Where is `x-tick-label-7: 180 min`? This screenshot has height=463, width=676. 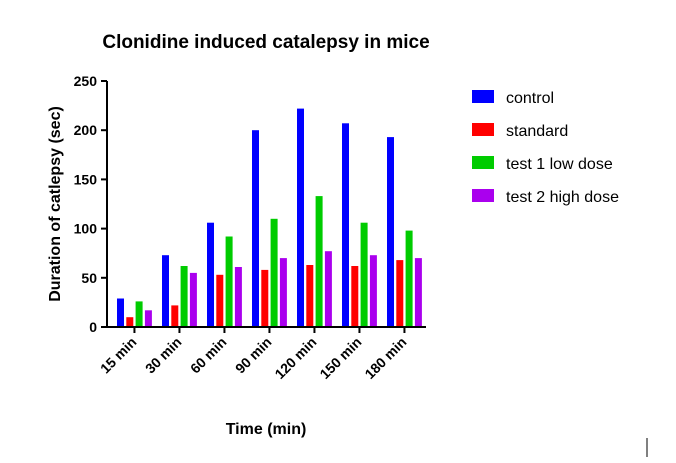 x-tick-label-7: 180 min is located at coordinates (385, 358).